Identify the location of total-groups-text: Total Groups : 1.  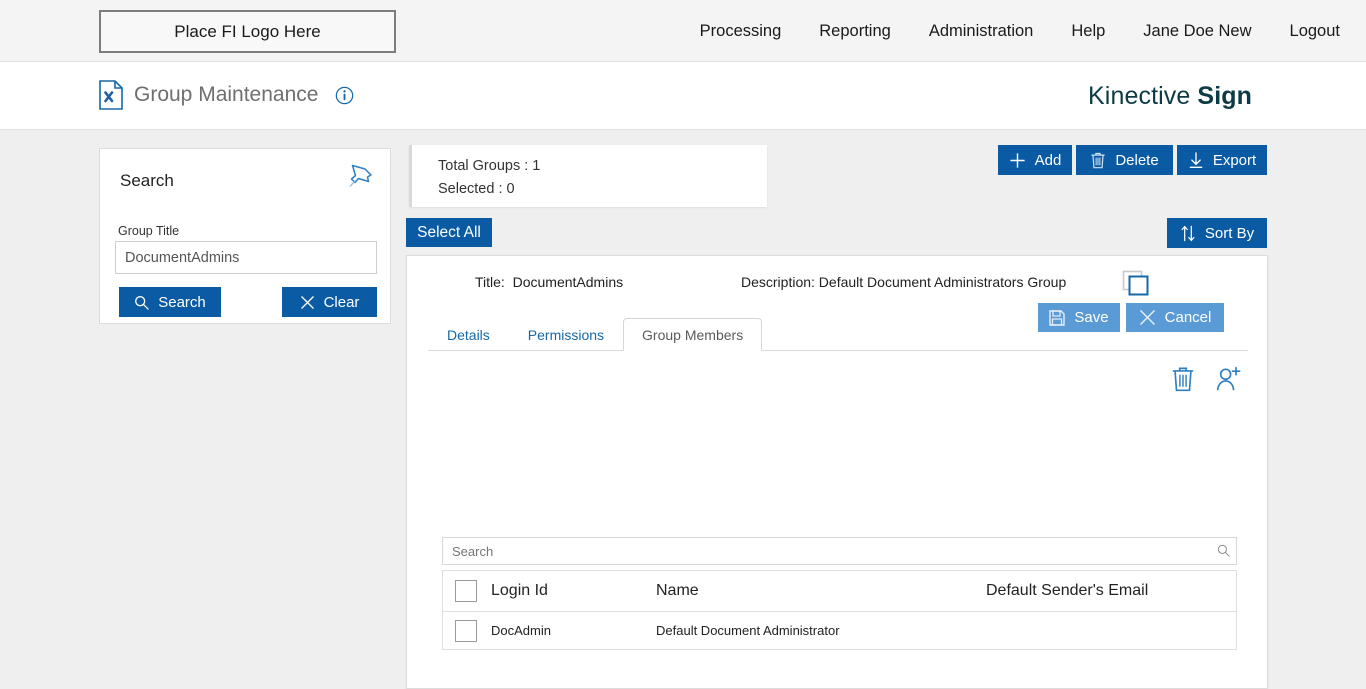
(489, 166).